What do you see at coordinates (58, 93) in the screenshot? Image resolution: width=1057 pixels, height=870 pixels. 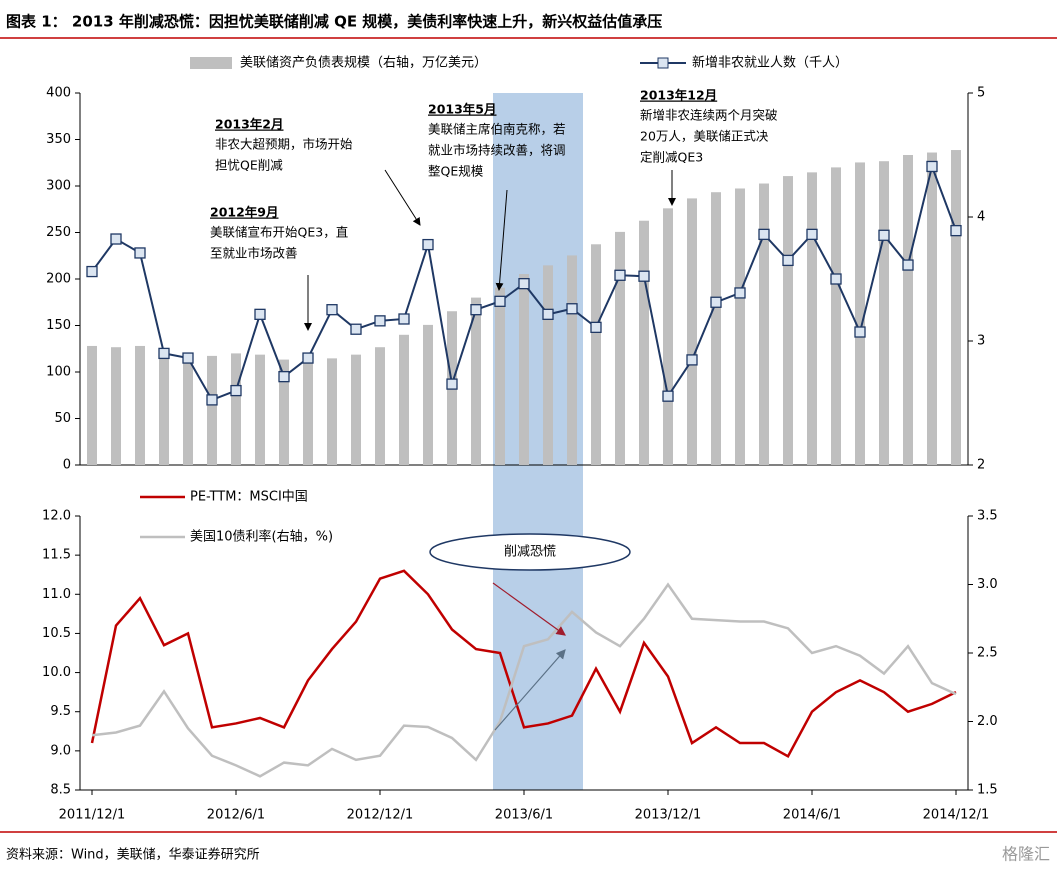 I see `y-tick-label: 400` at bounding box center [58, 93].